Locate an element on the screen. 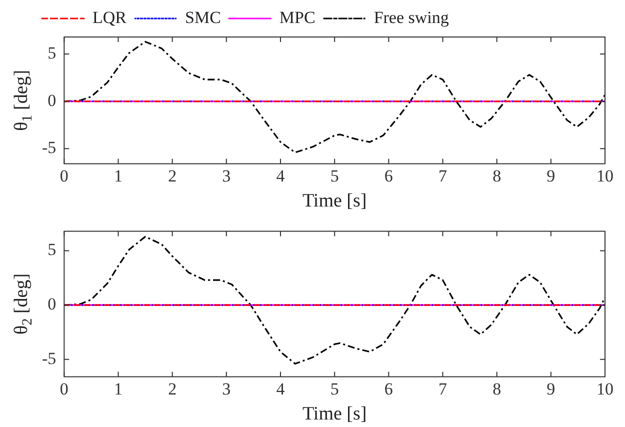  y-axis-title: θ2 [deg] is located at coordinates (23, 304).